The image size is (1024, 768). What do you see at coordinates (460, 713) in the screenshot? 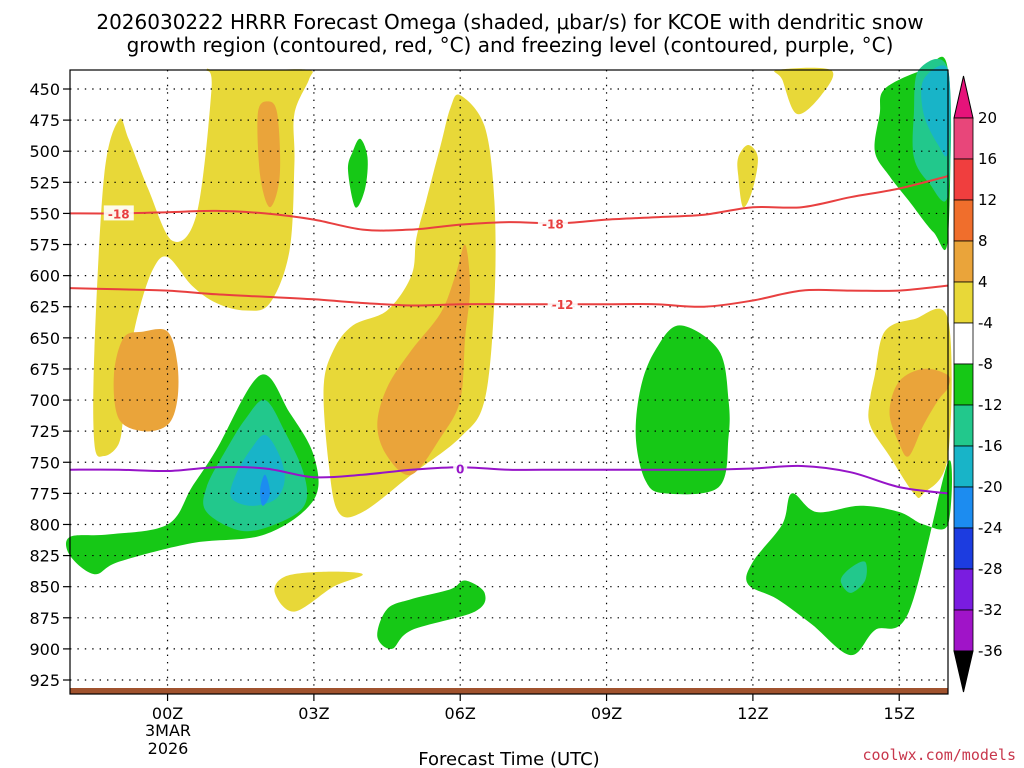
I see `x-tick-label-06Z: 06Z` at bounding box center [460, 713].